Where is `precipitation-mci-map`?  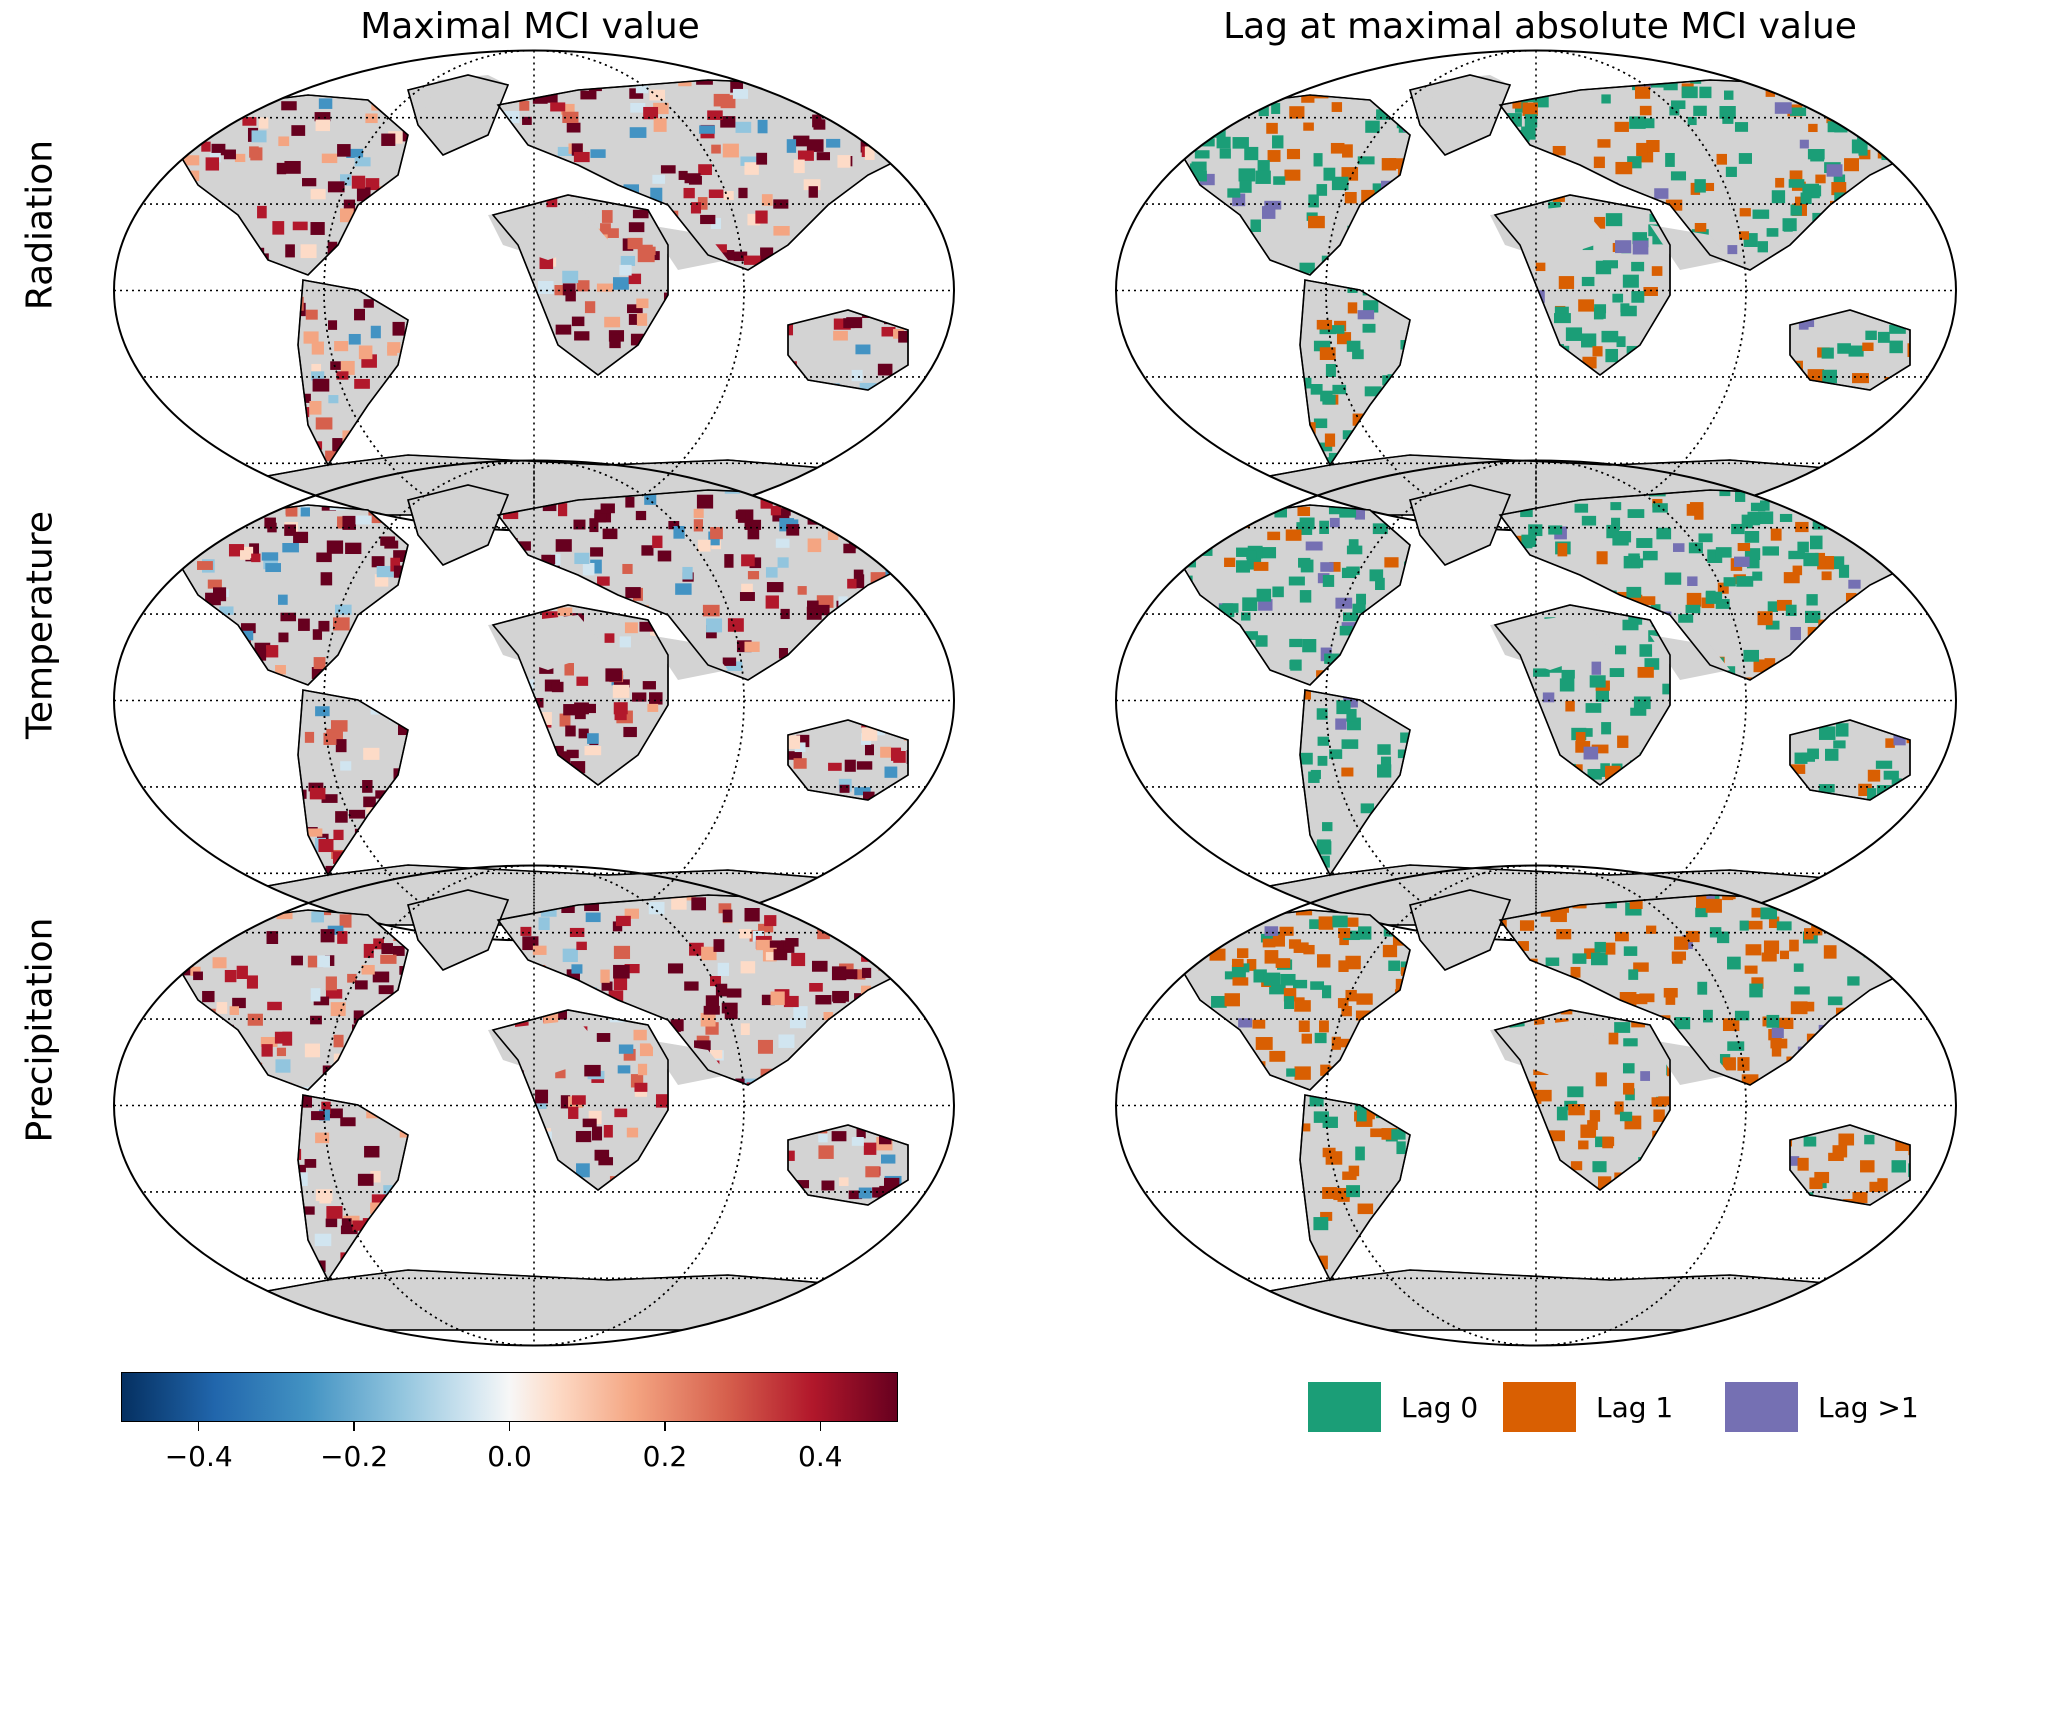 precipitation-mci-map is located at coordinates (534, 1105).